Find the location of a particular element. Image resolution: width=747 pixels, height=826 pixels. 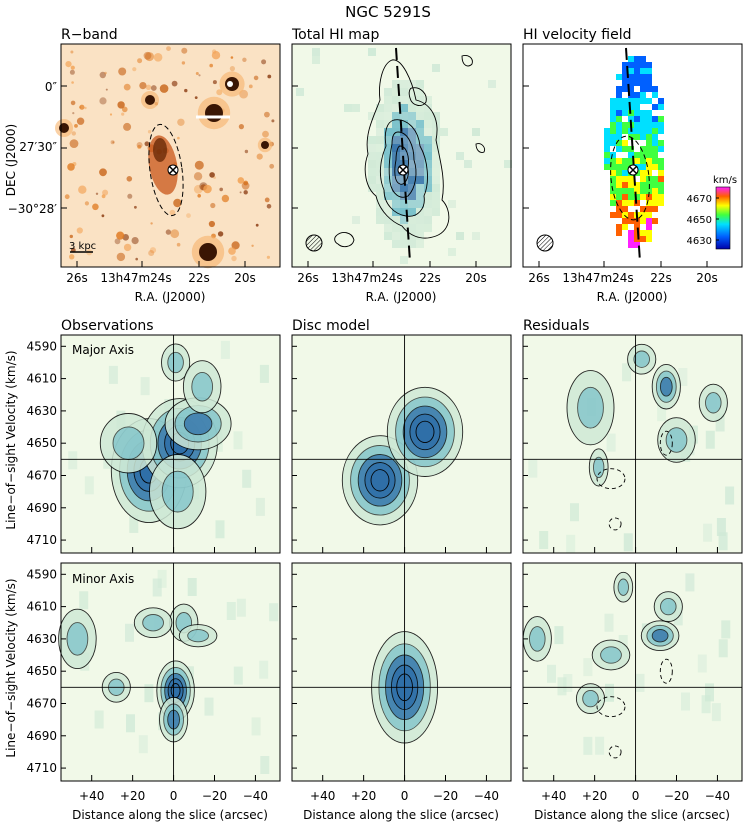

colorbar-tick-4670: 4670 is located at coordinates (699, 199).